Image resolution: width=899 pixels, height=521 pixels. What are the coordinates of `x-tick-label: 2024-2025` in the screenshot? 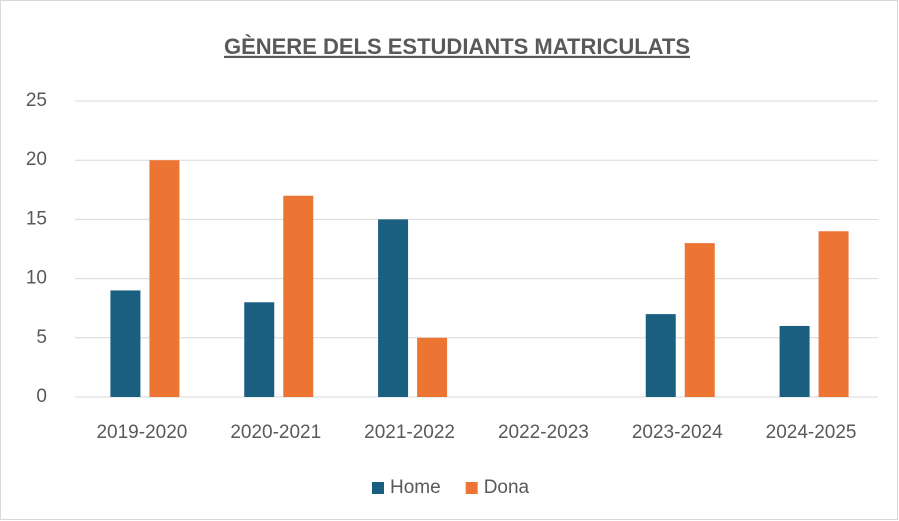 It's located at (811, 432).